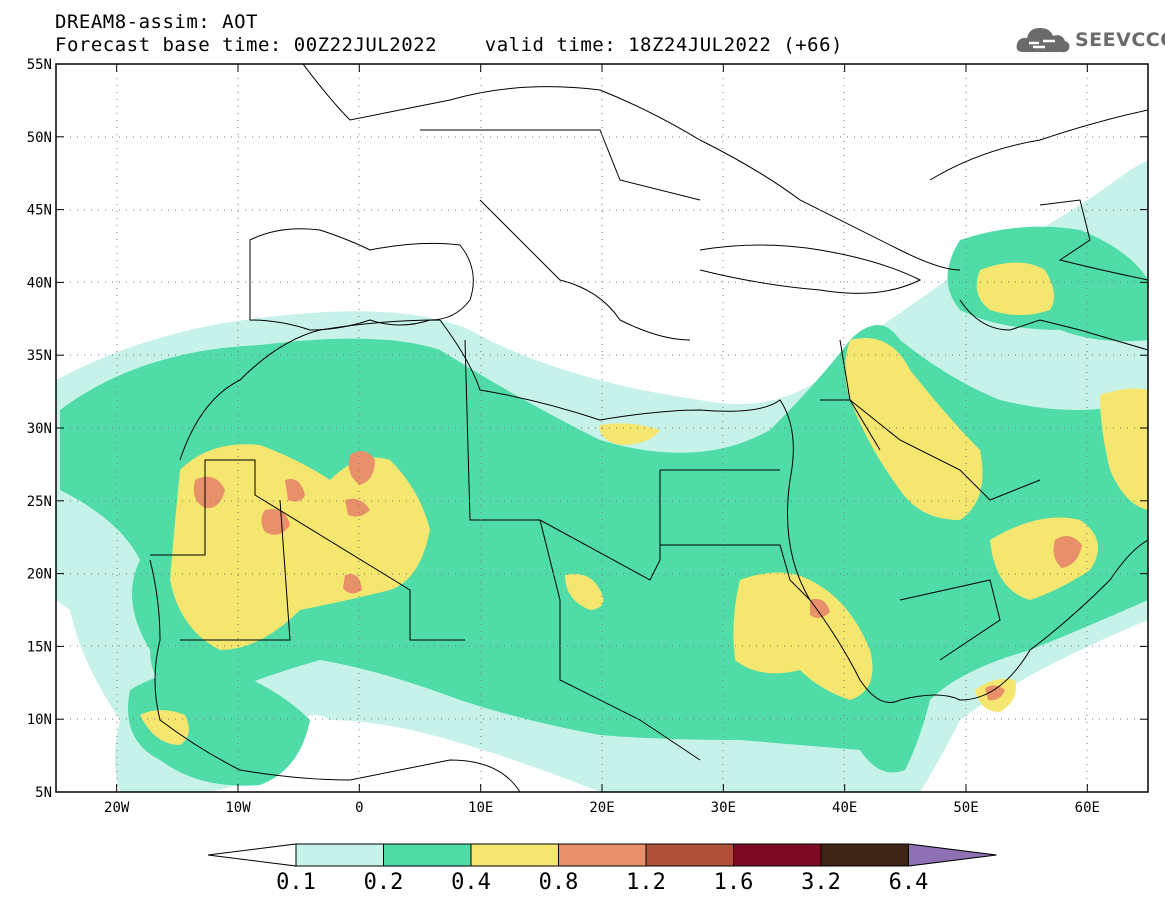 The image size is (1165, 905). Describe the element at coordinates (1120, 40) in the screenshot. I see `logo-text: SEEVCCC` at that location.